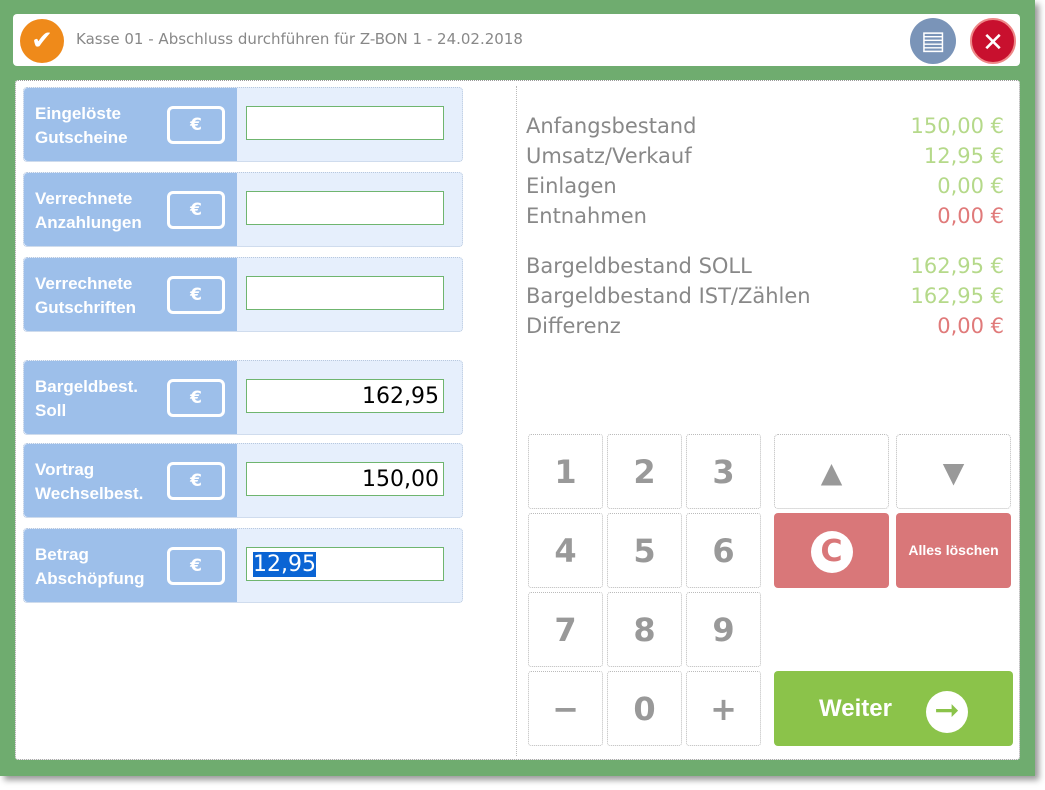  Describe the element at coordinates (765, 129) in the screenshot. I see `summary-row: Anfangsbestand 150,00 €` at that location.